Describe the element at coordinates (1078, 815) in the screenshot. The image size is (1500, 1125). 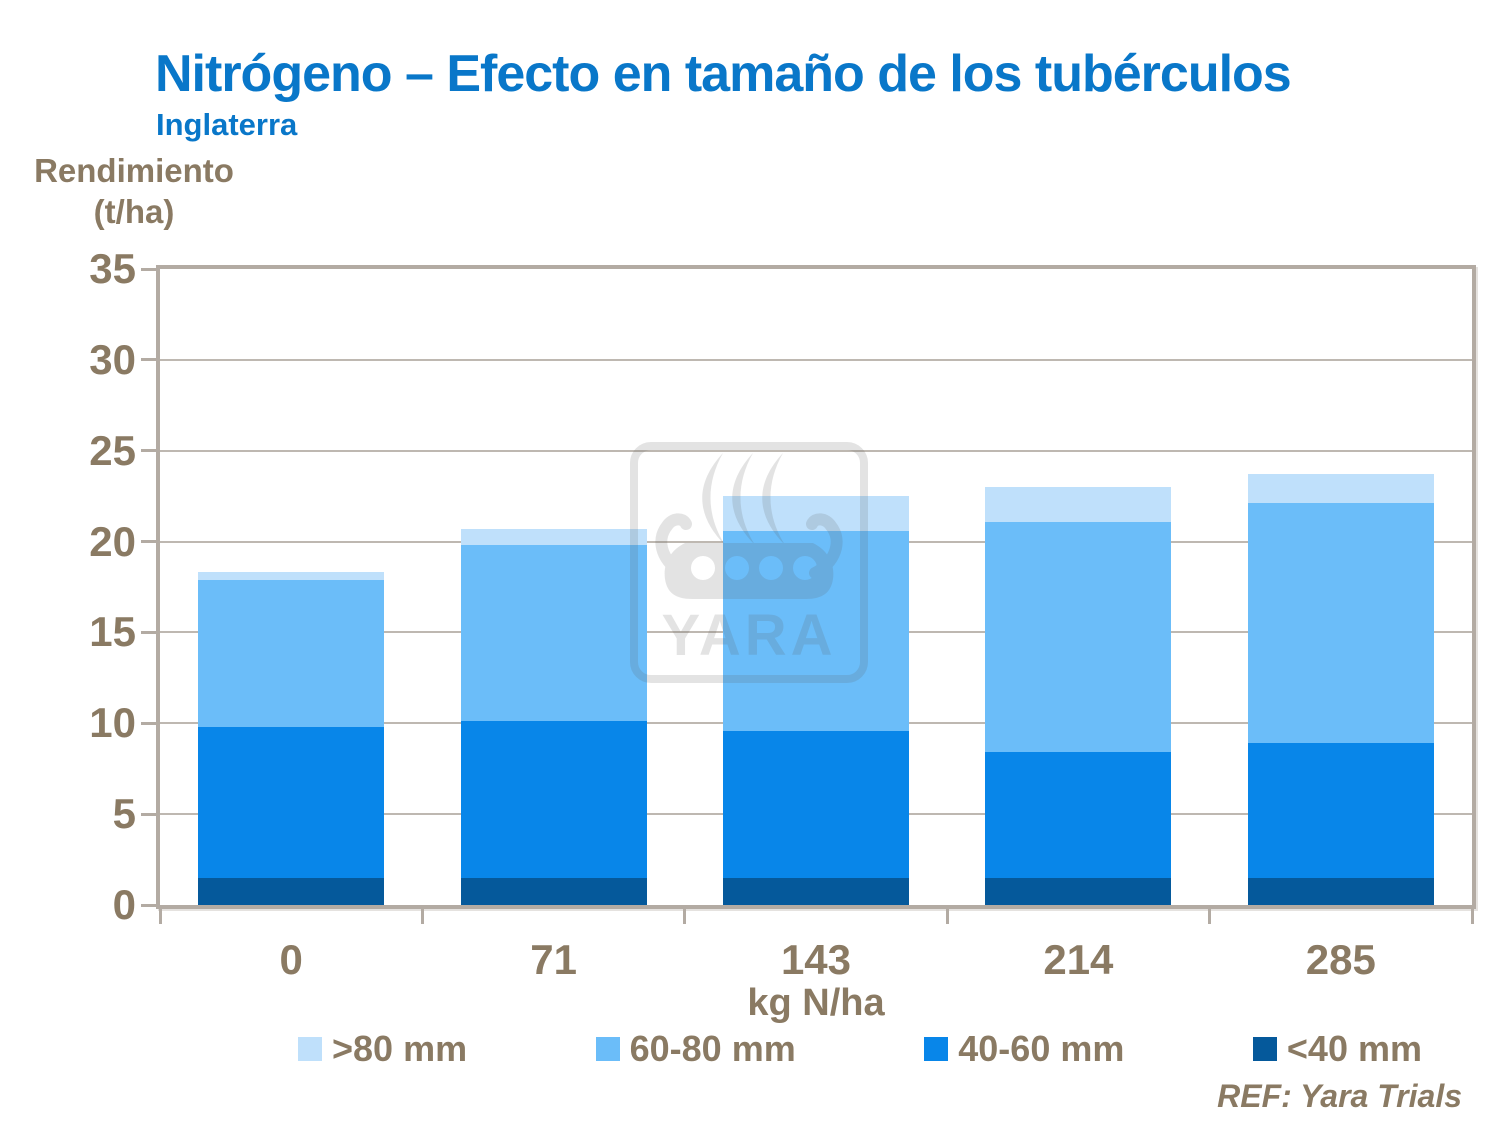
I see `bar-214-segment-40-60mm` at that location.